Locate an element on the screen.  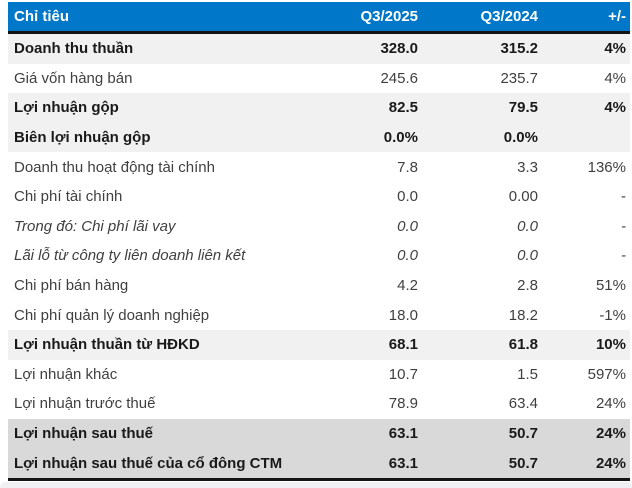
value-q3-2025: 0.0% is located at coordinates (400, 138).